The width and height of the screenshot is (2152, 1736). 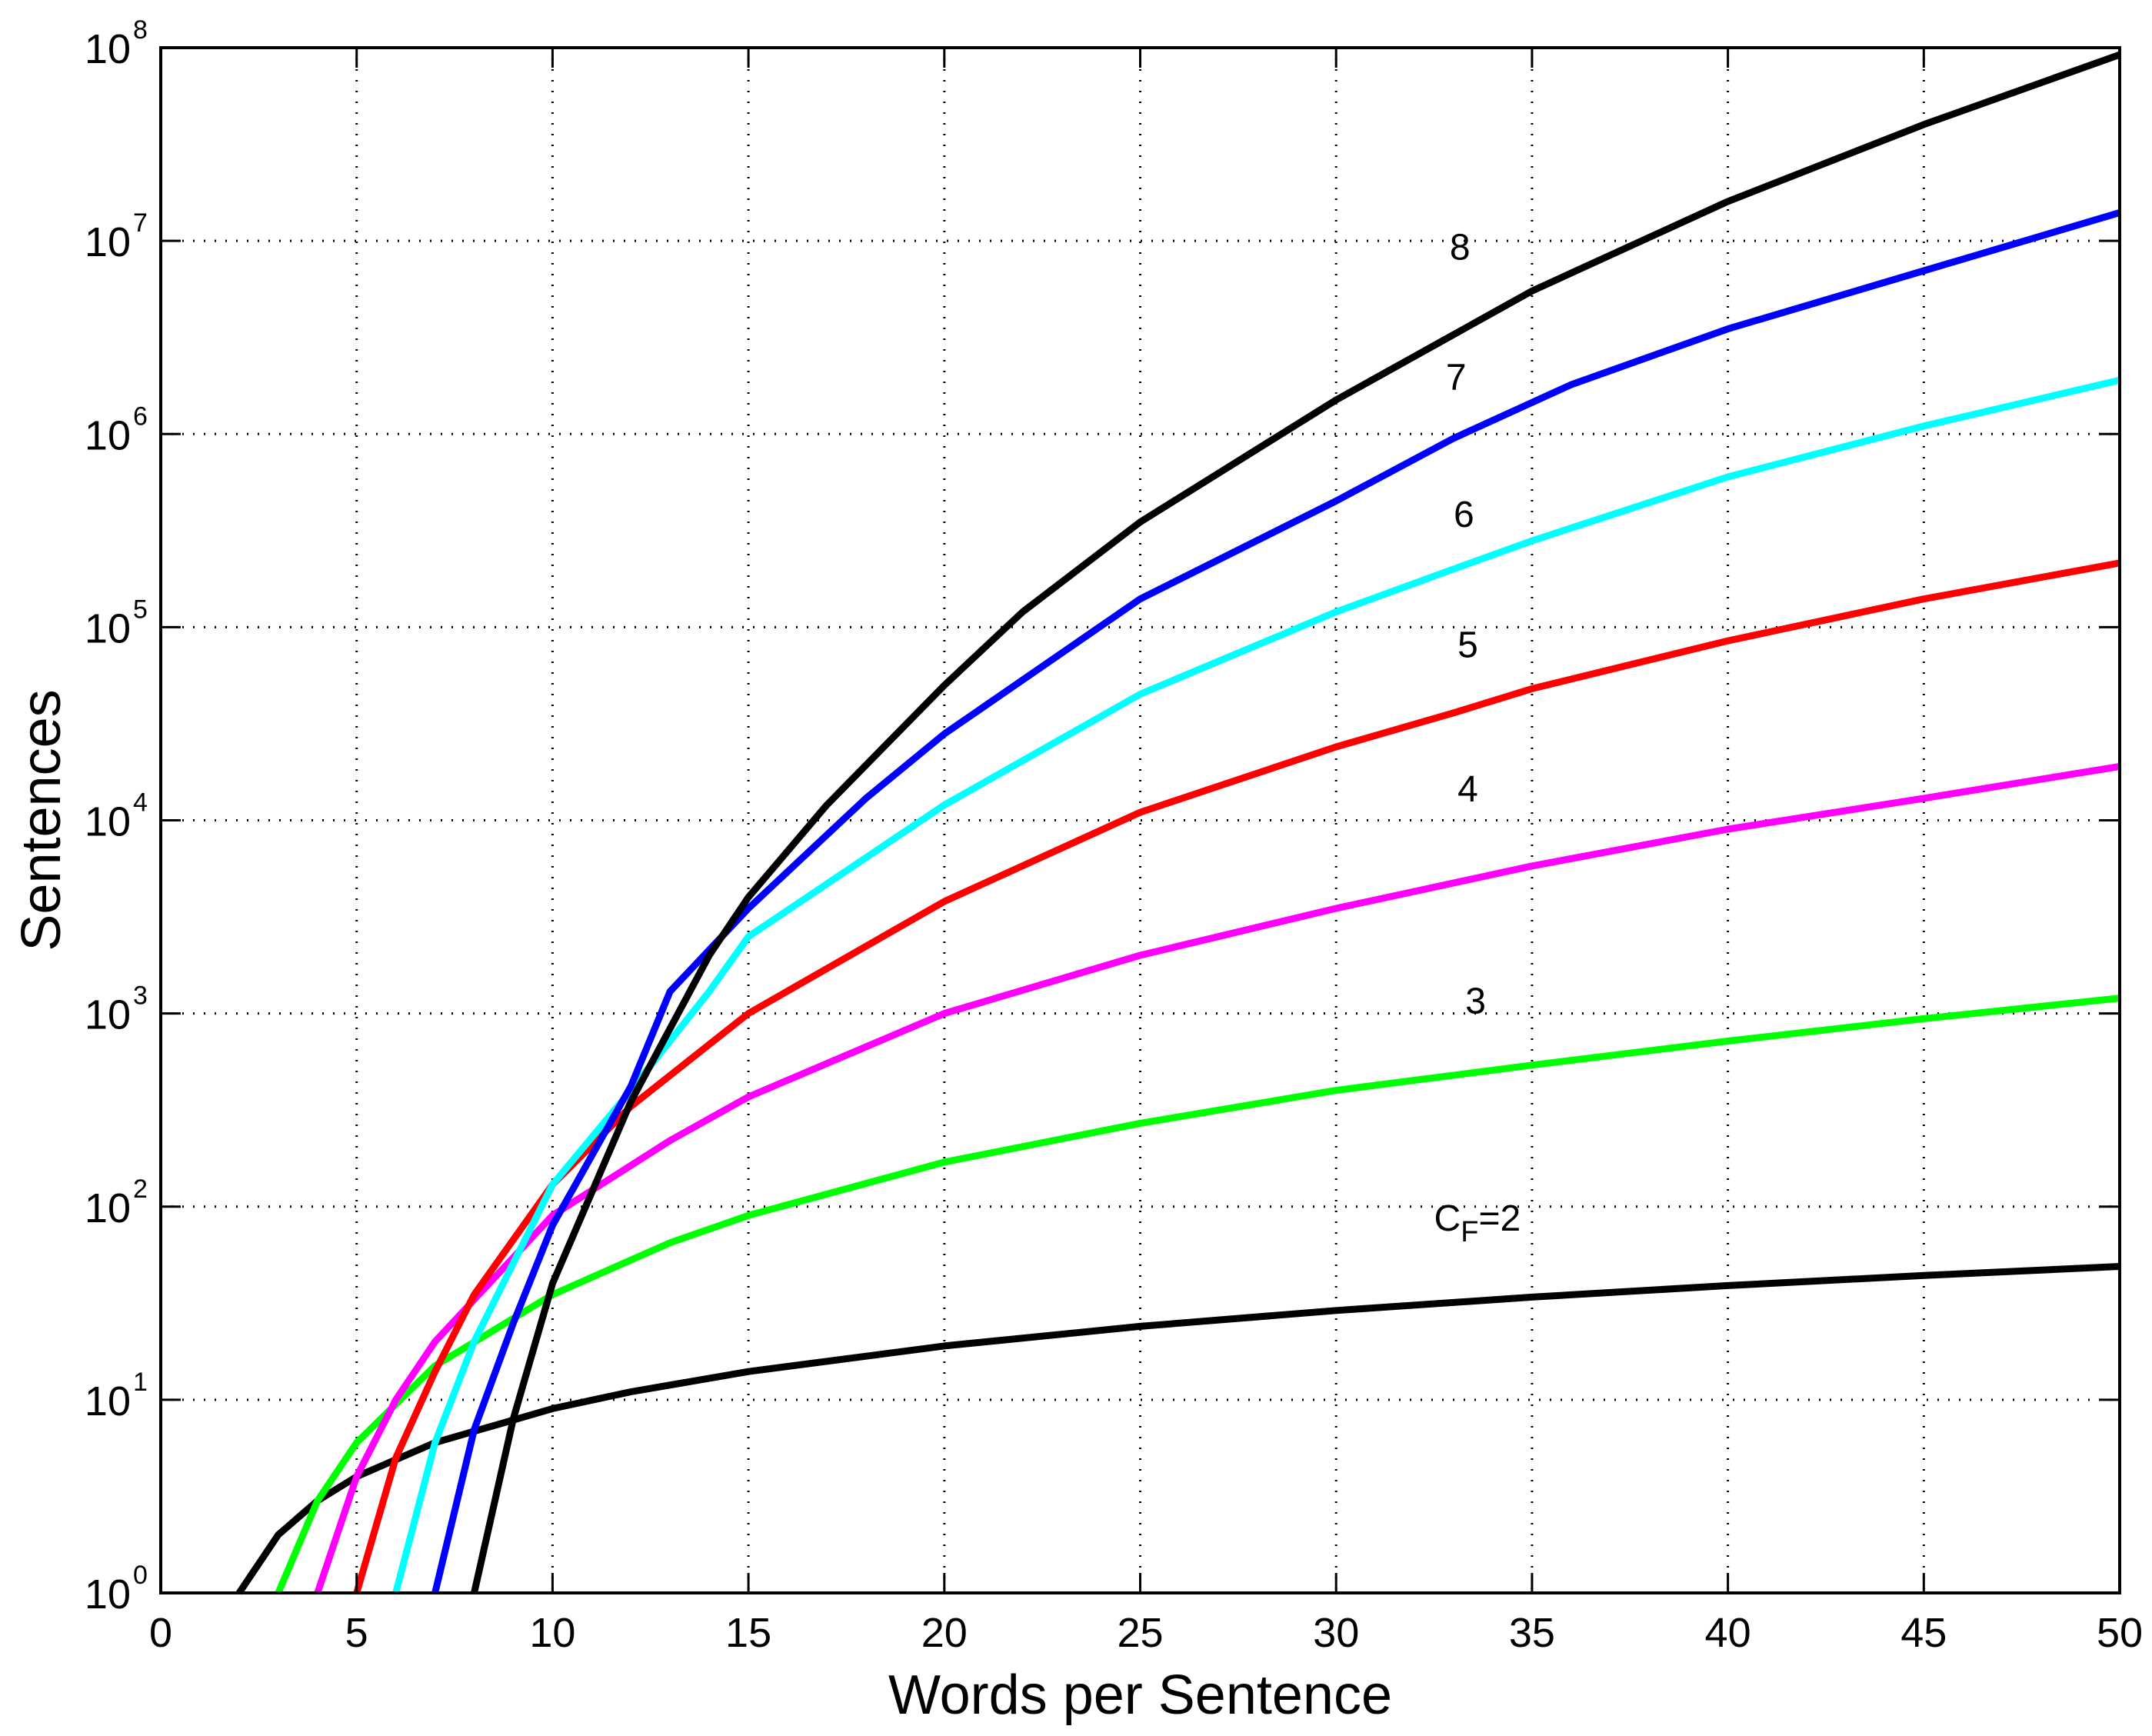 I want to click on curve-labels: CF=2 3 4 5 6 7 8, so click(x=1477, y=737).